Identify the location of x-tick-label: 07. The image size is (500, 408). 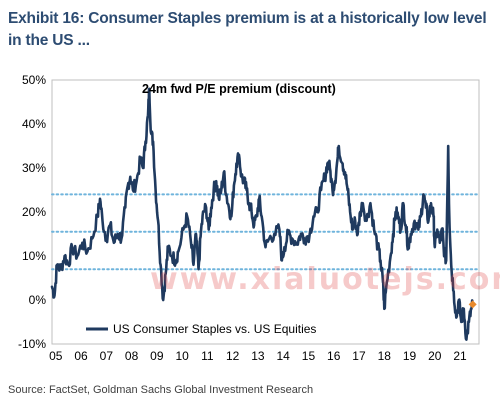
(107, 356).